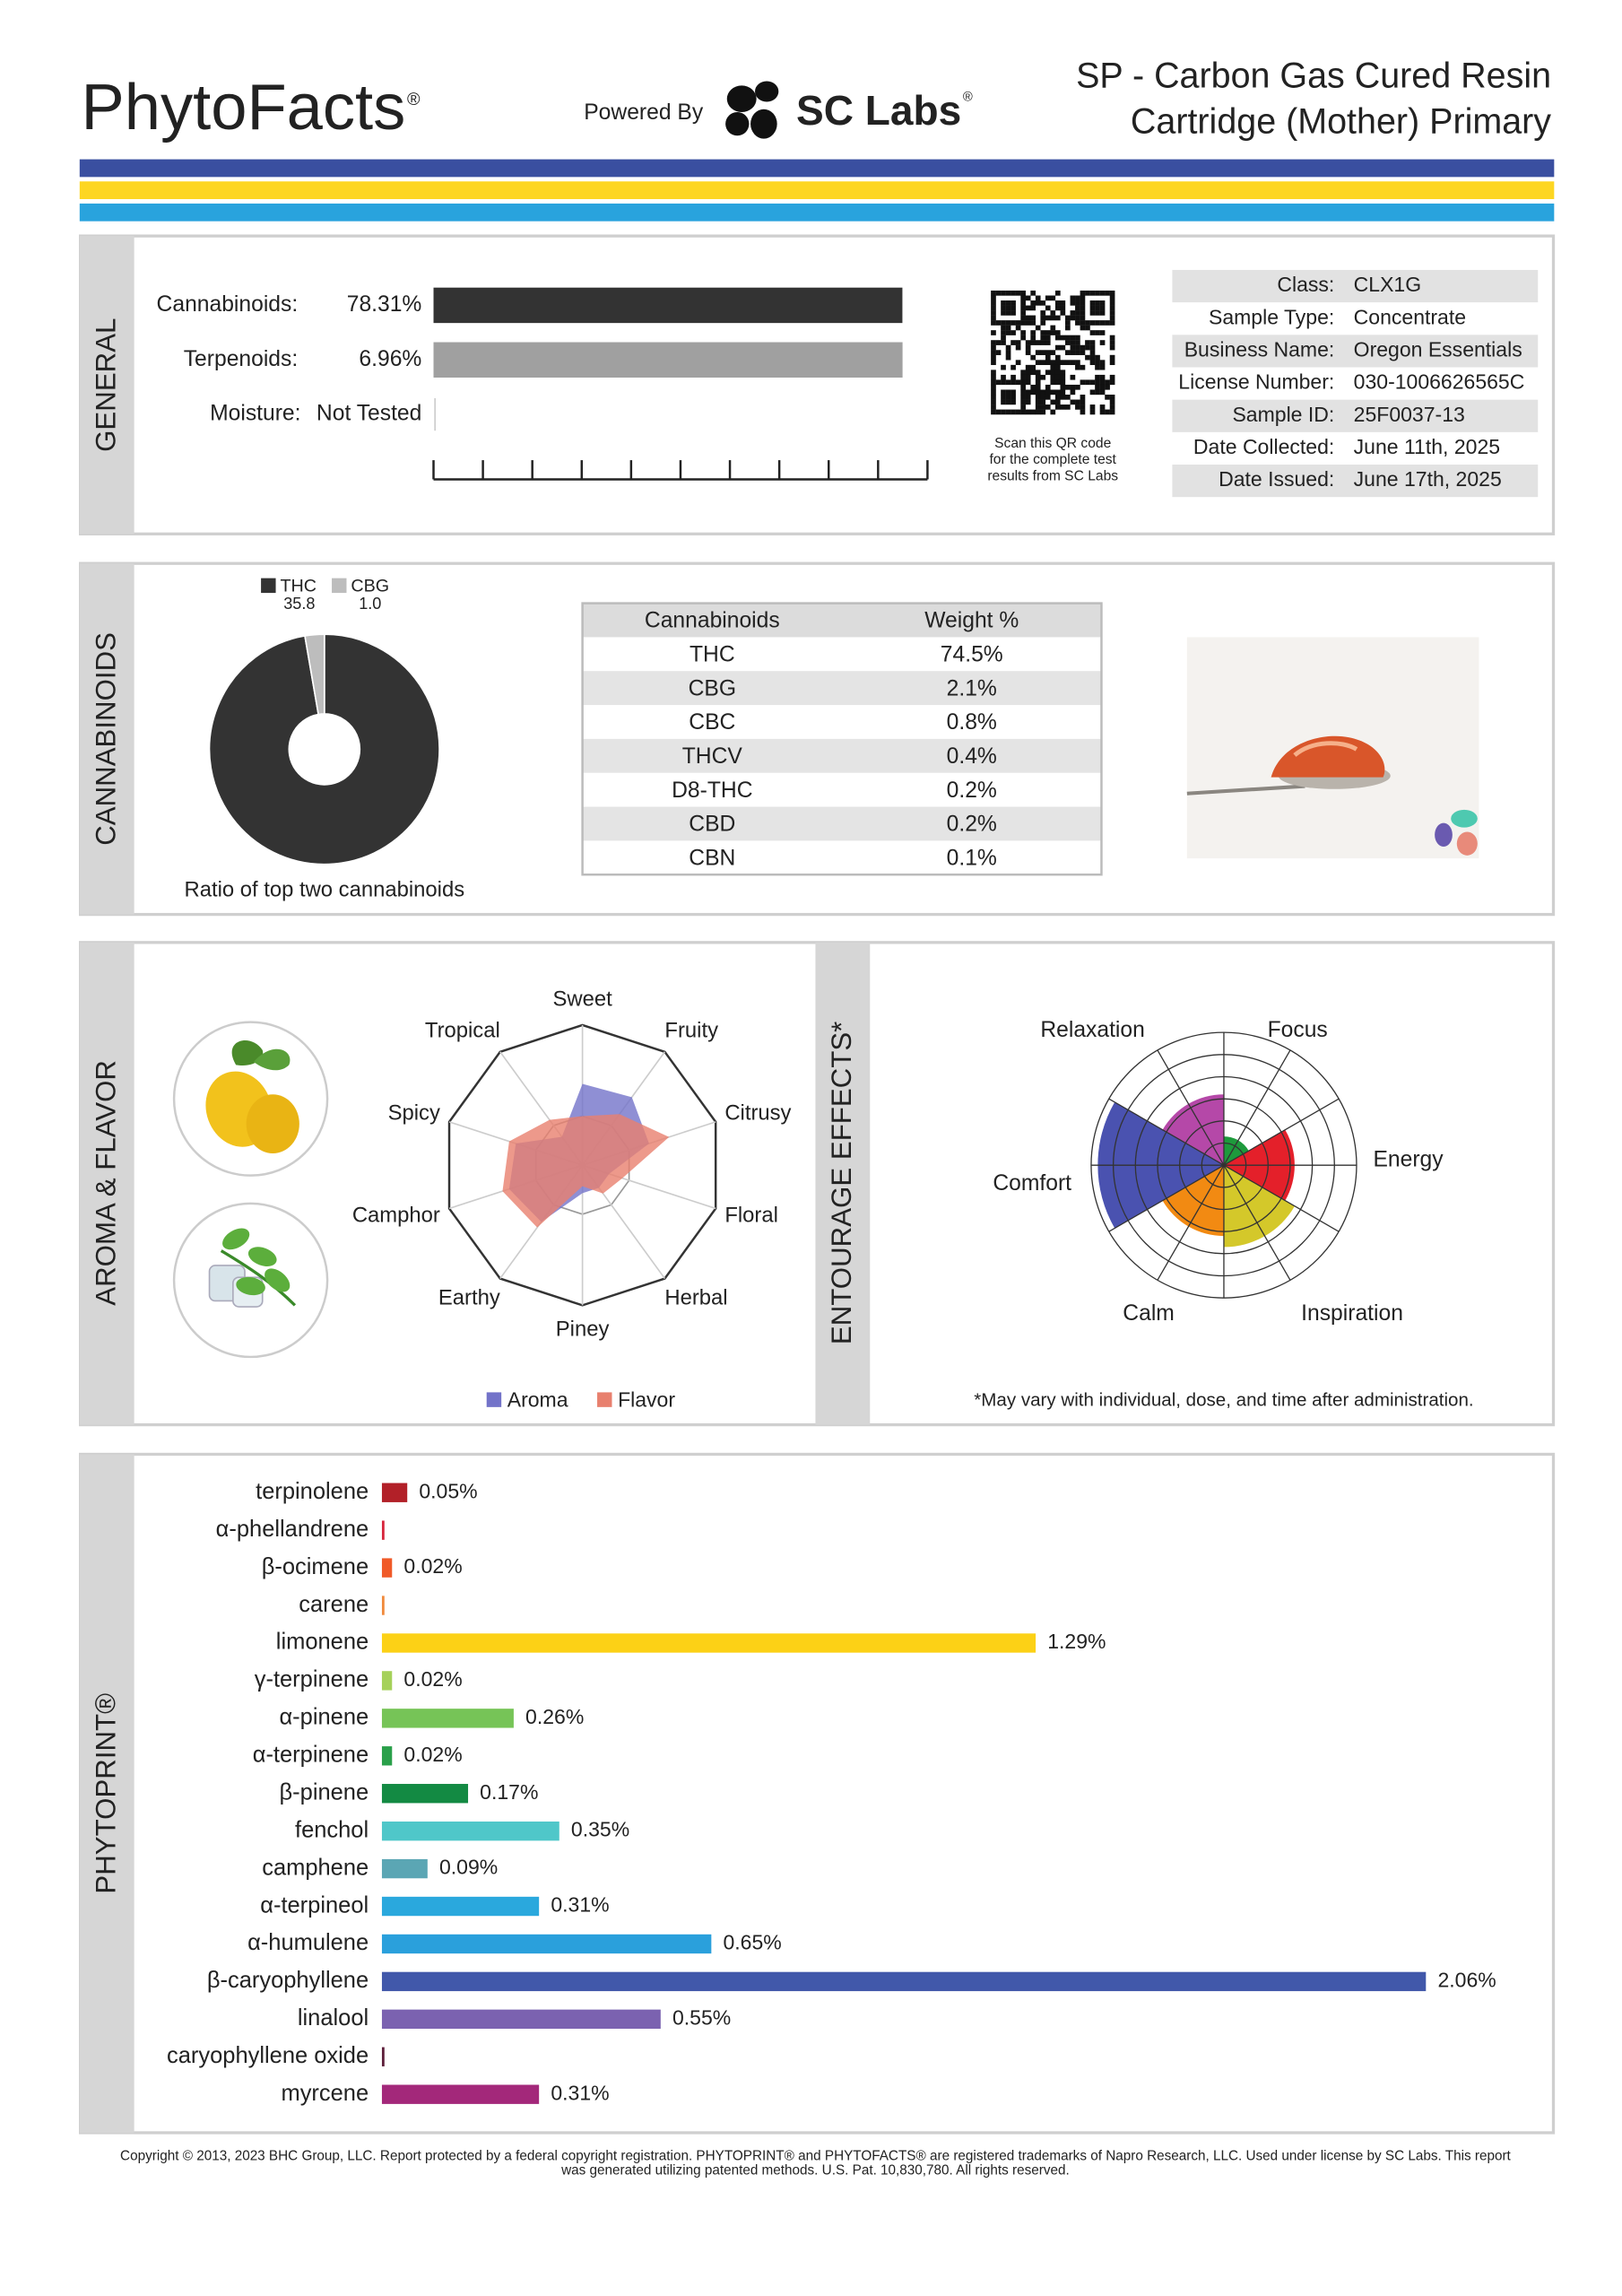 This screenshot has height=2296, width=1622. Describe the element at coordinates (414, 1113) in the screenshot. I see `radar-axis-label: Spicy` at that location.